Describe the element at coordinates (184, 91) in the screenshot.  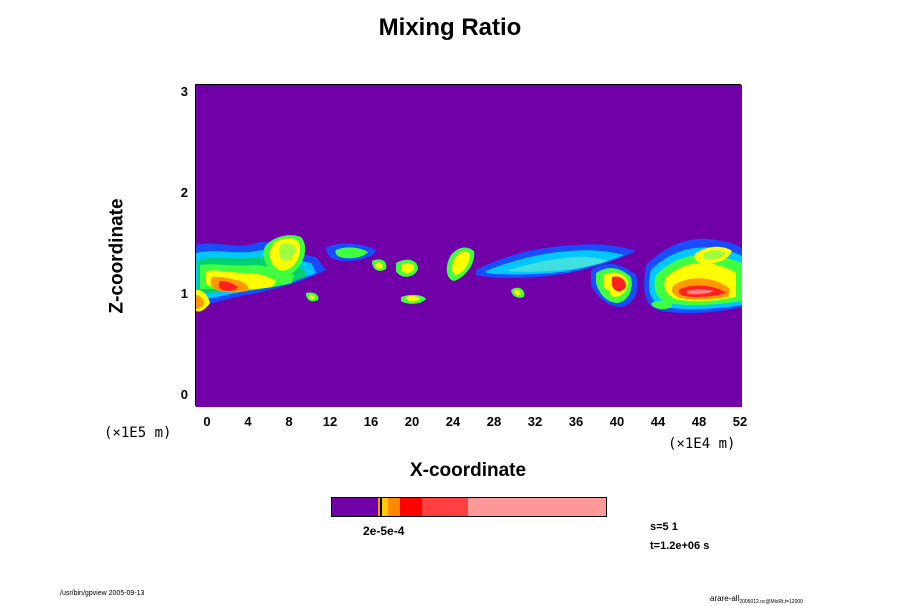
I see `y-tick-label: 3` at that location.